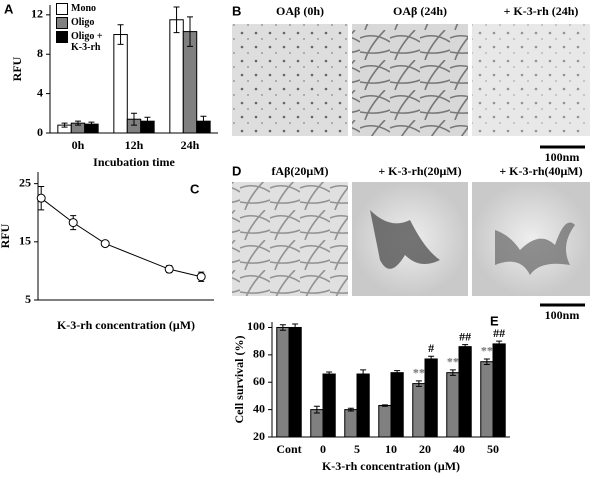  I want to click on aggregate, so click(405, 239).